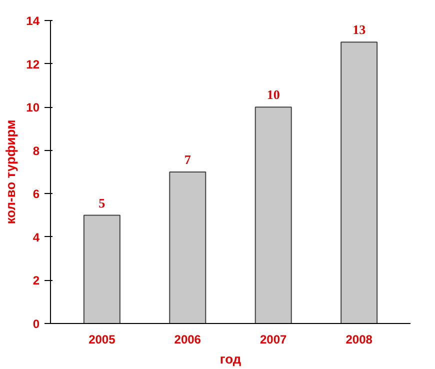 This screenshot has width=435, height=369. I want to click on x-tick-label: 2006, so click(188, 339).